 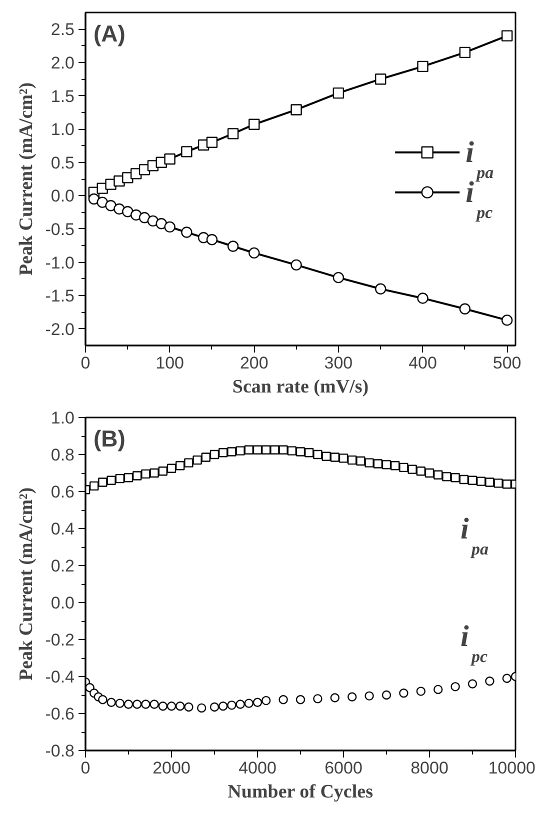 I want to click on y-tick-label: 2.0, so click(x=62, y=62).